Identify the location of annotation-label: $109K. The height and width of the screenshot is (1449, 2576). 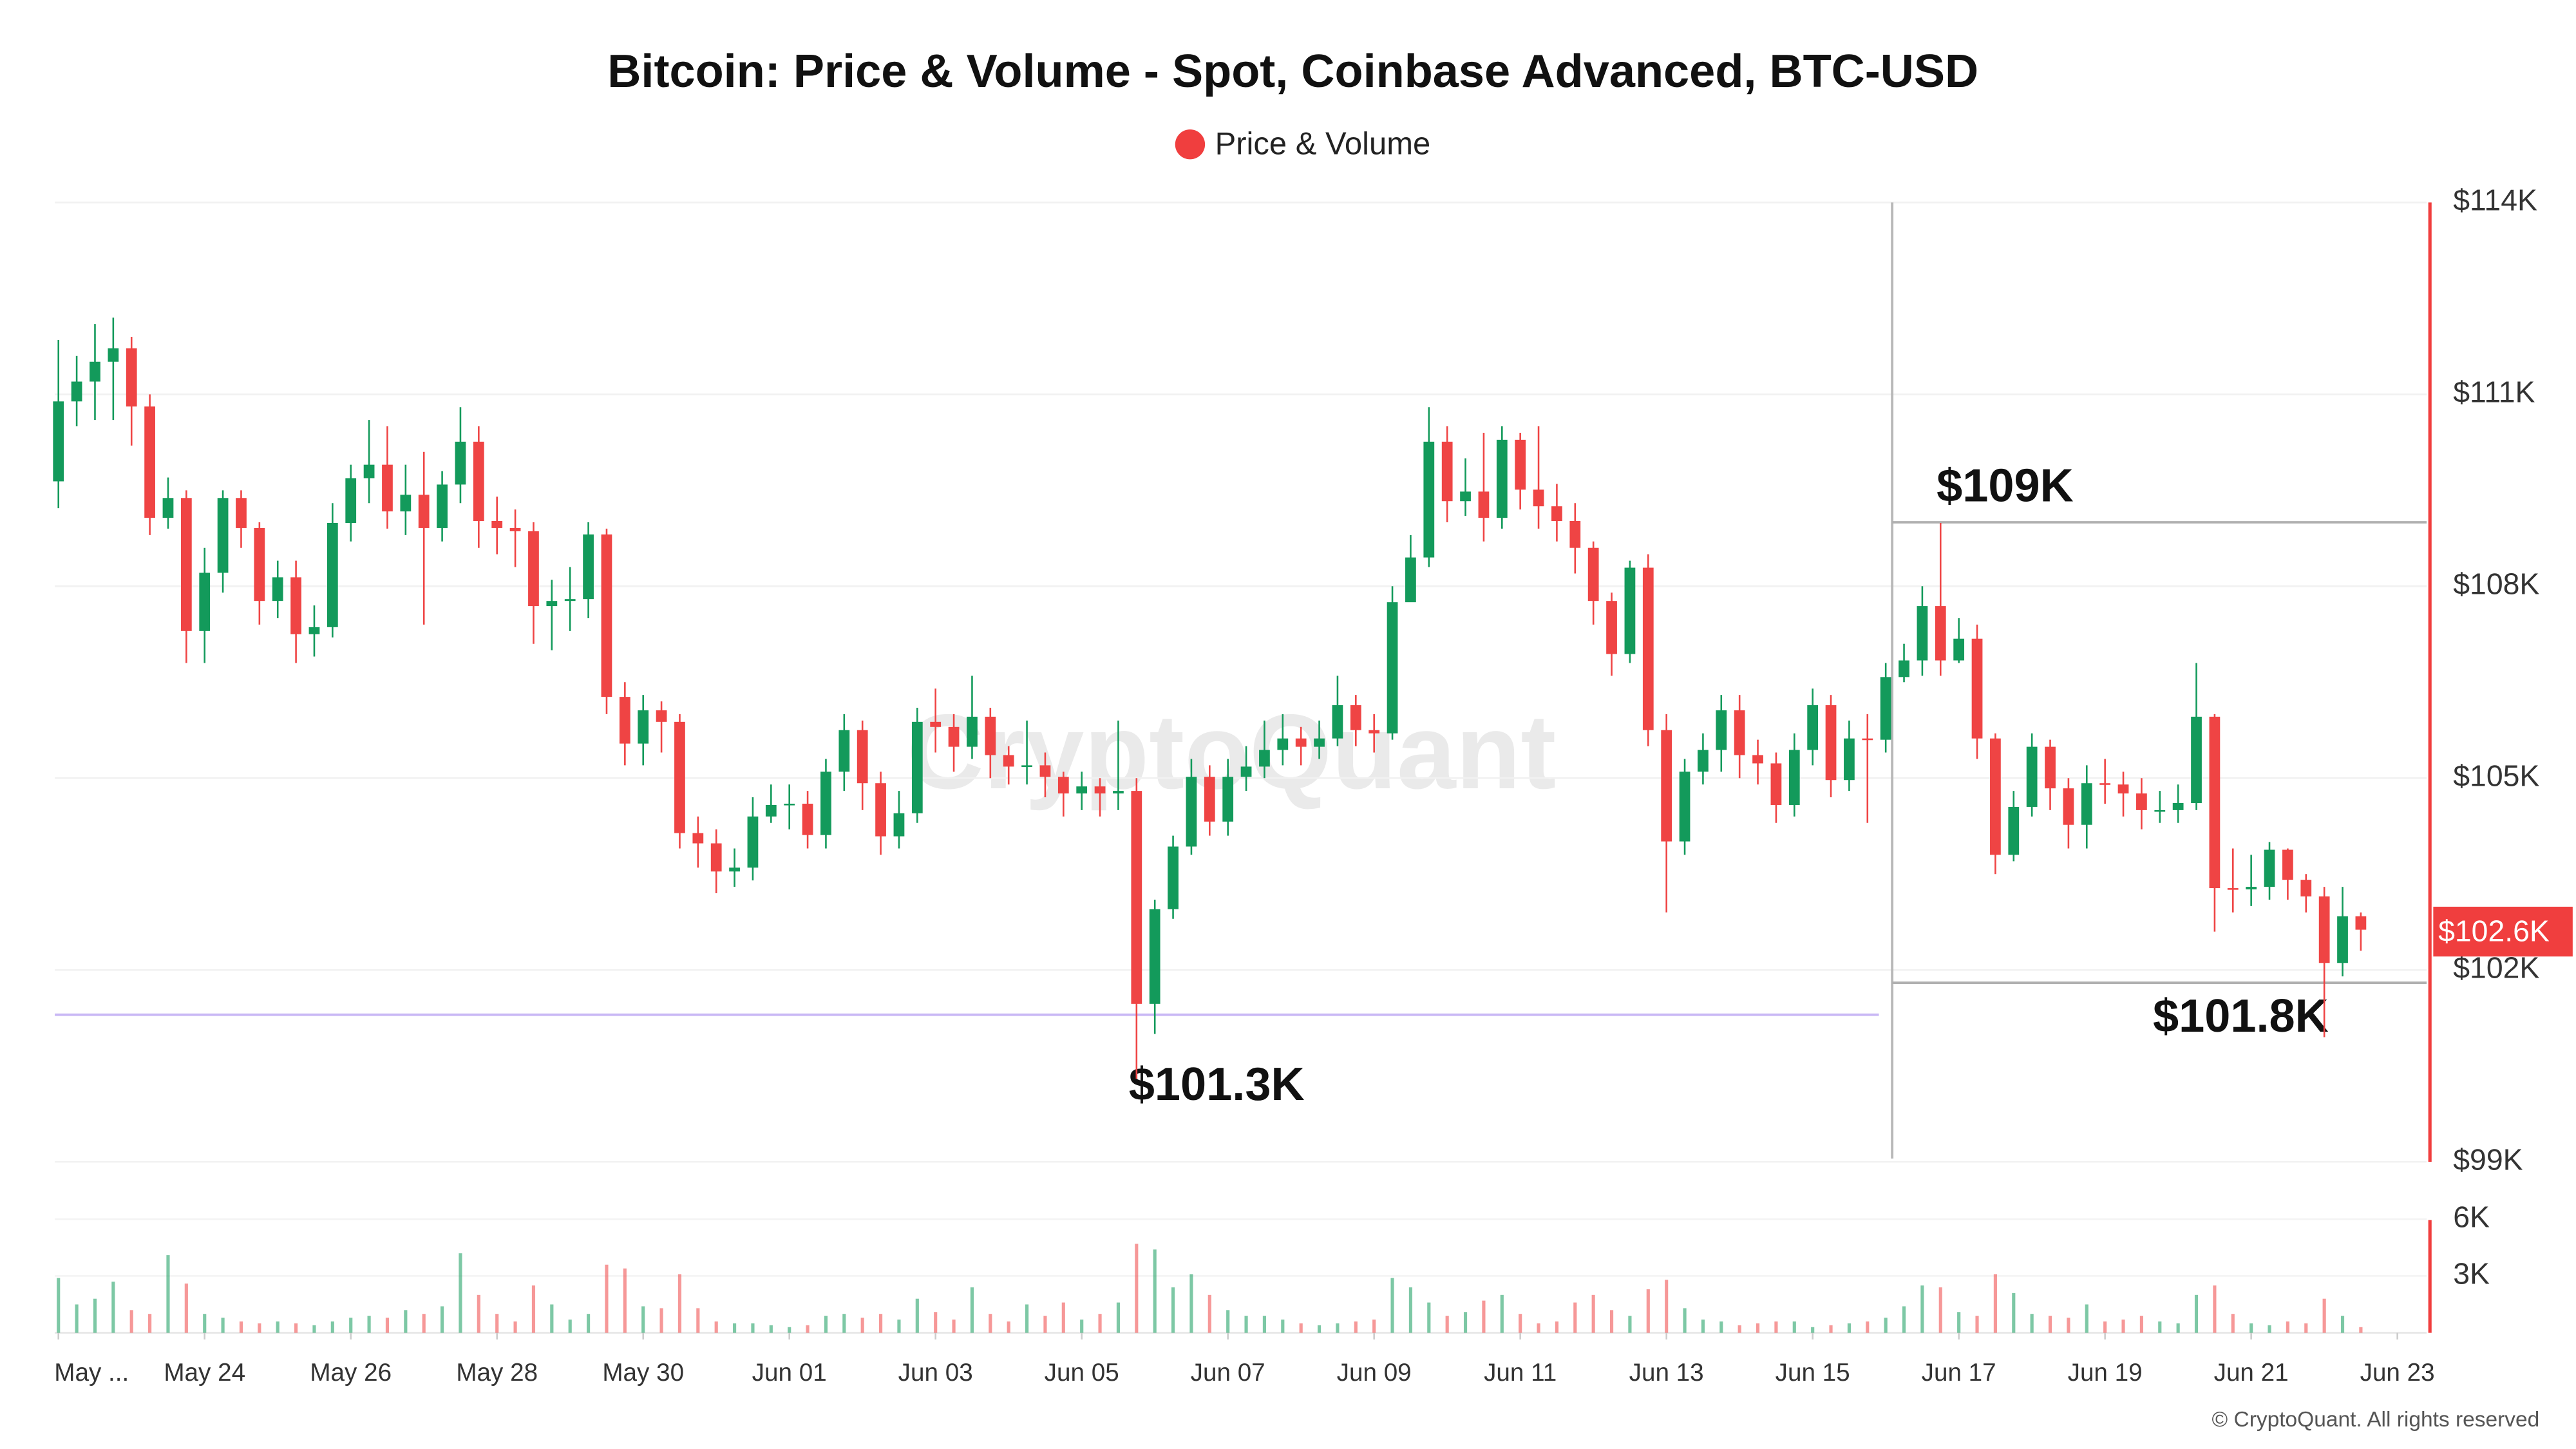
(2006, 486).